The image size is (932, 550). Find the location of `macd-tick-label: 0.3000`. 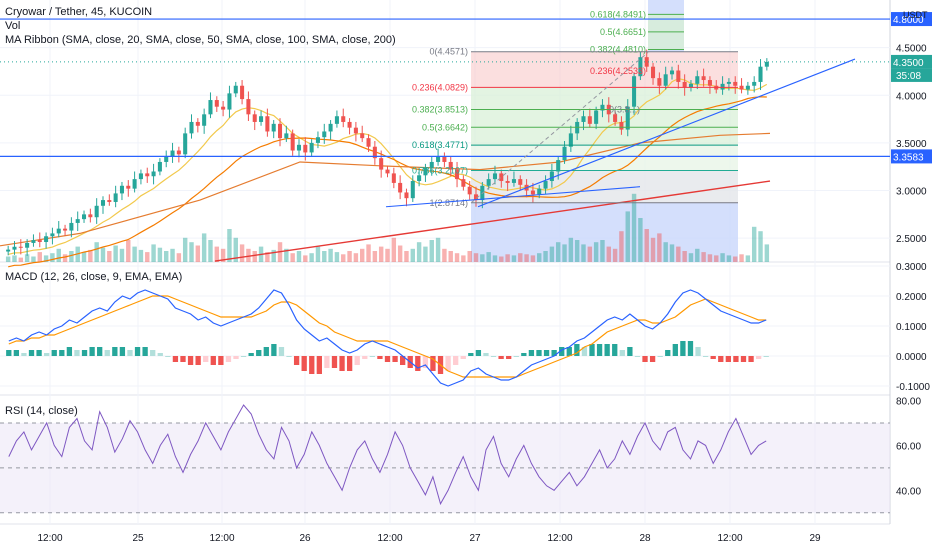

macd-tick-label: 0.3000 is located at coordinates (911, 267).